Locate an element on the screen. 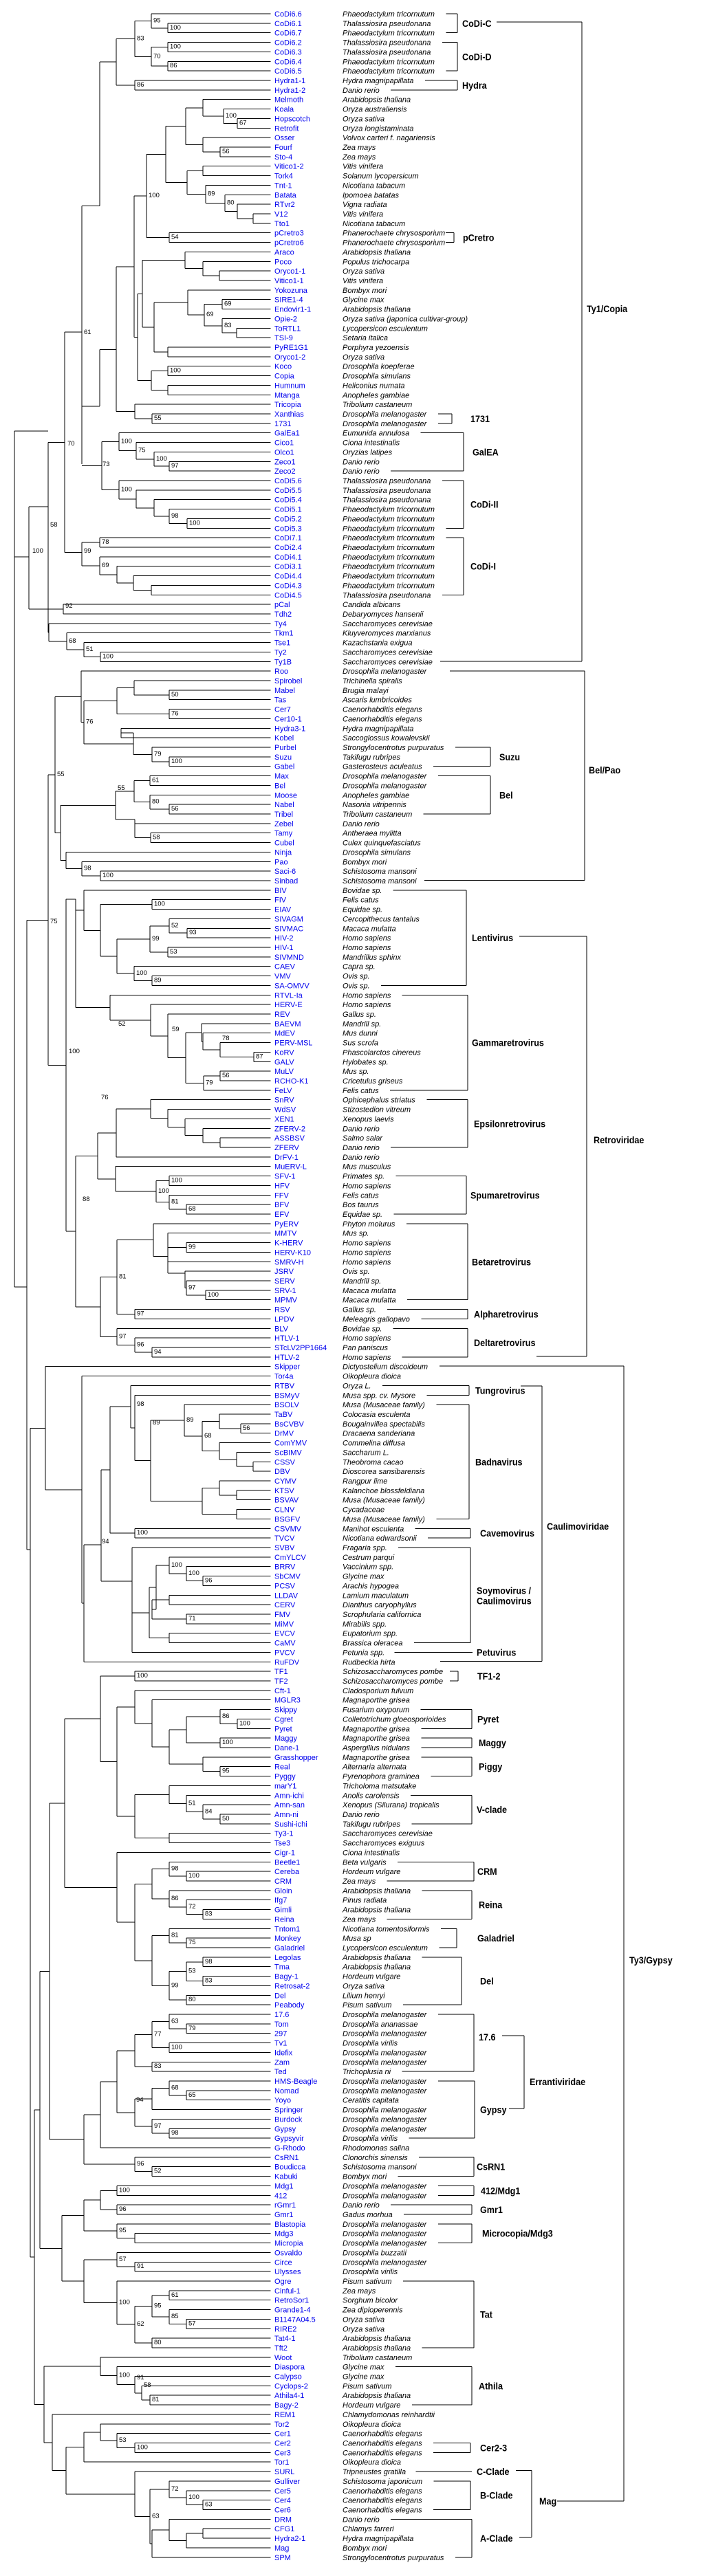 This screenshot has width=705, height=2576. svg-text: ComYMV is located at coordinates (290, 1444).